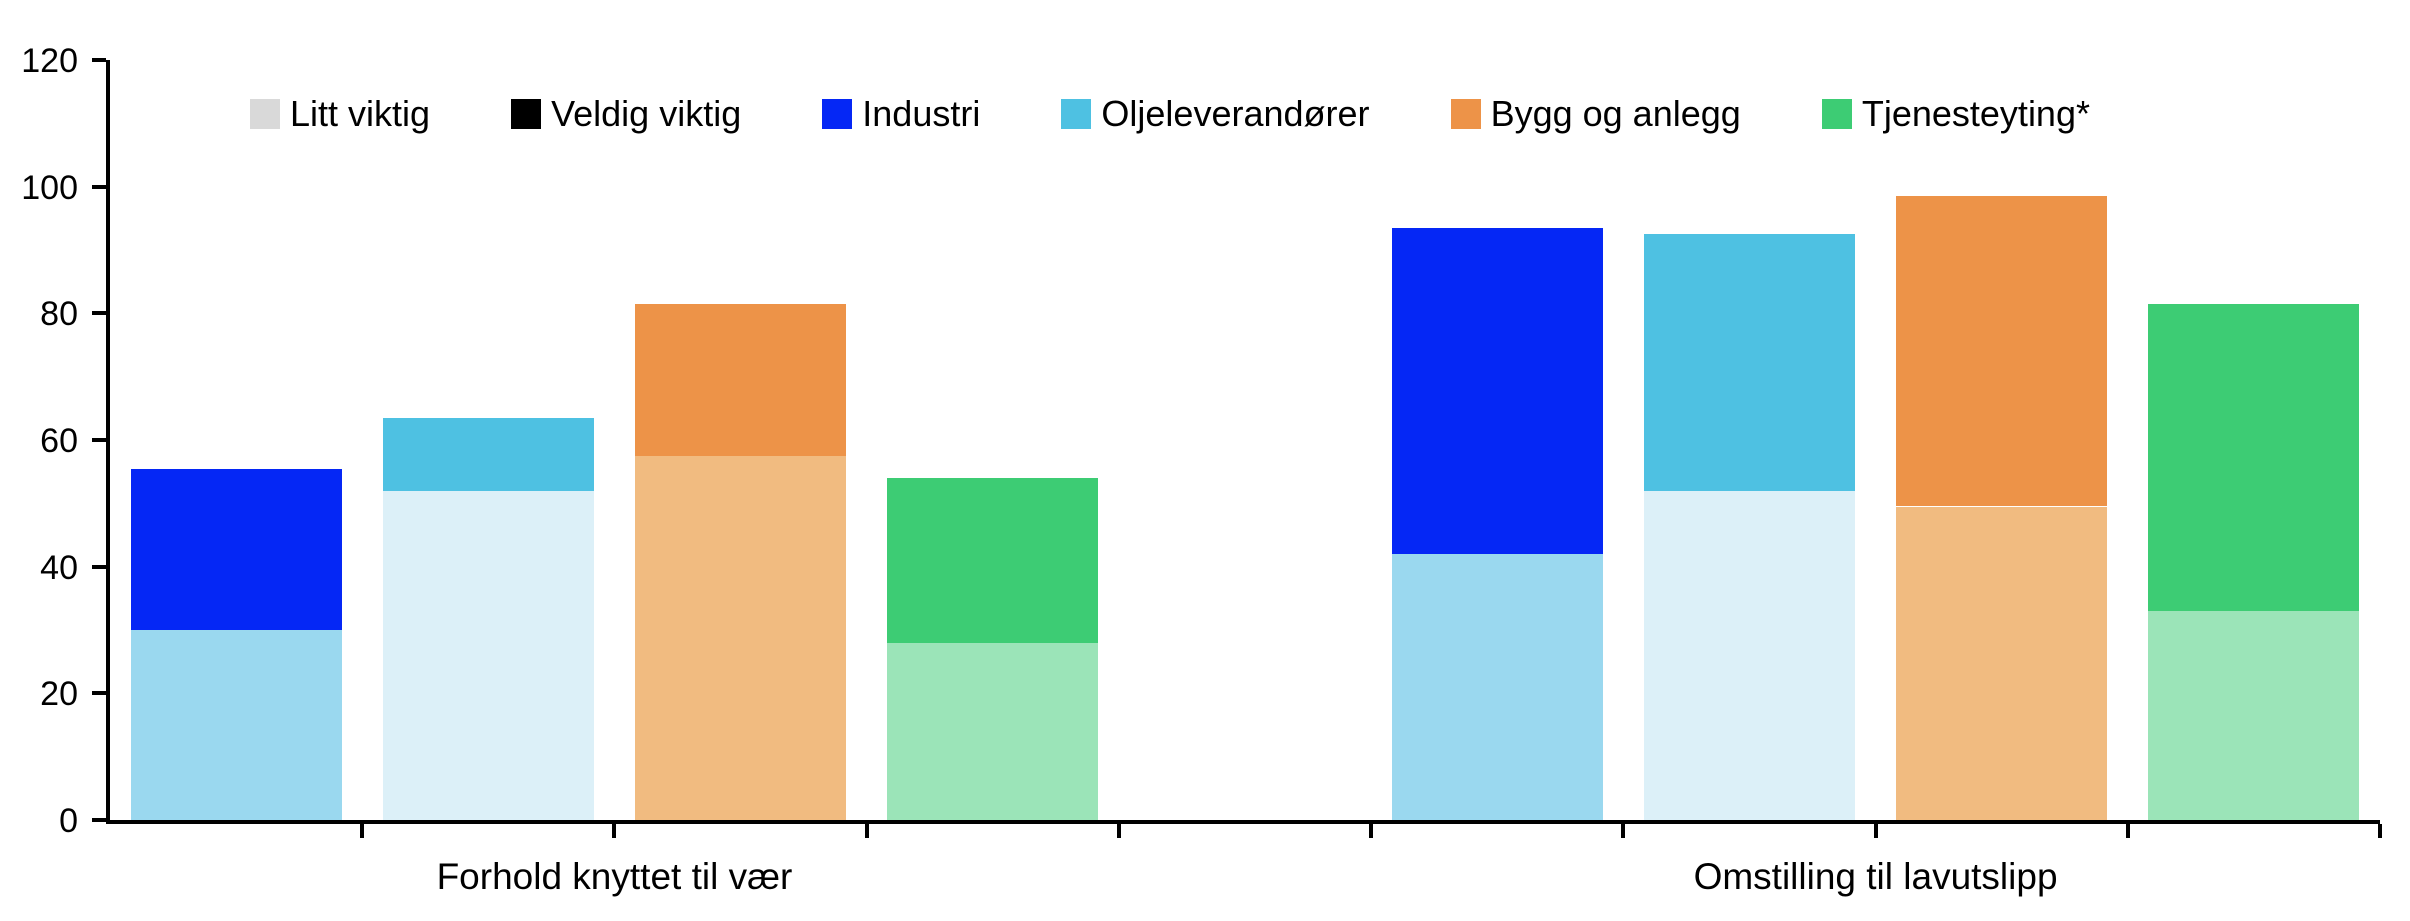  What do you see at coordinates (1235, 113) in the screenshot?
I see `legend-label: Oljeleverandører` at bounding box center [1235, 113].